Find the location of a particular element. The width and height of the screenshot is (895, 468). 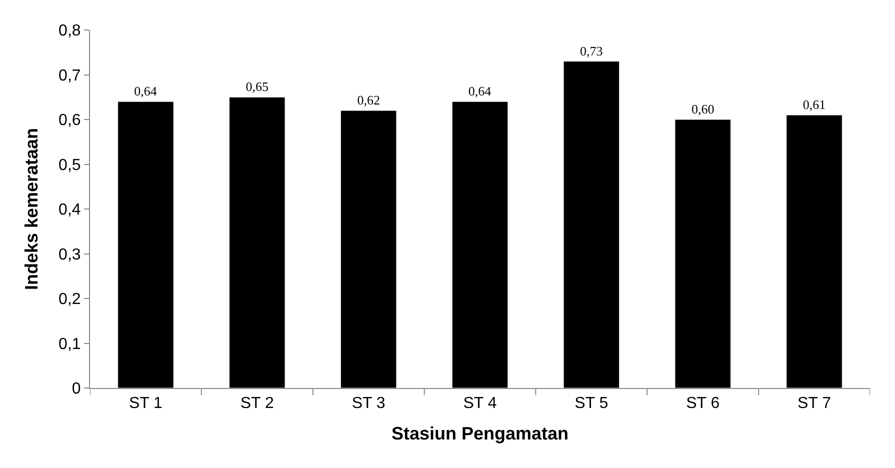

y-tick-label: 0,1 is located at coordinates (69, 344).